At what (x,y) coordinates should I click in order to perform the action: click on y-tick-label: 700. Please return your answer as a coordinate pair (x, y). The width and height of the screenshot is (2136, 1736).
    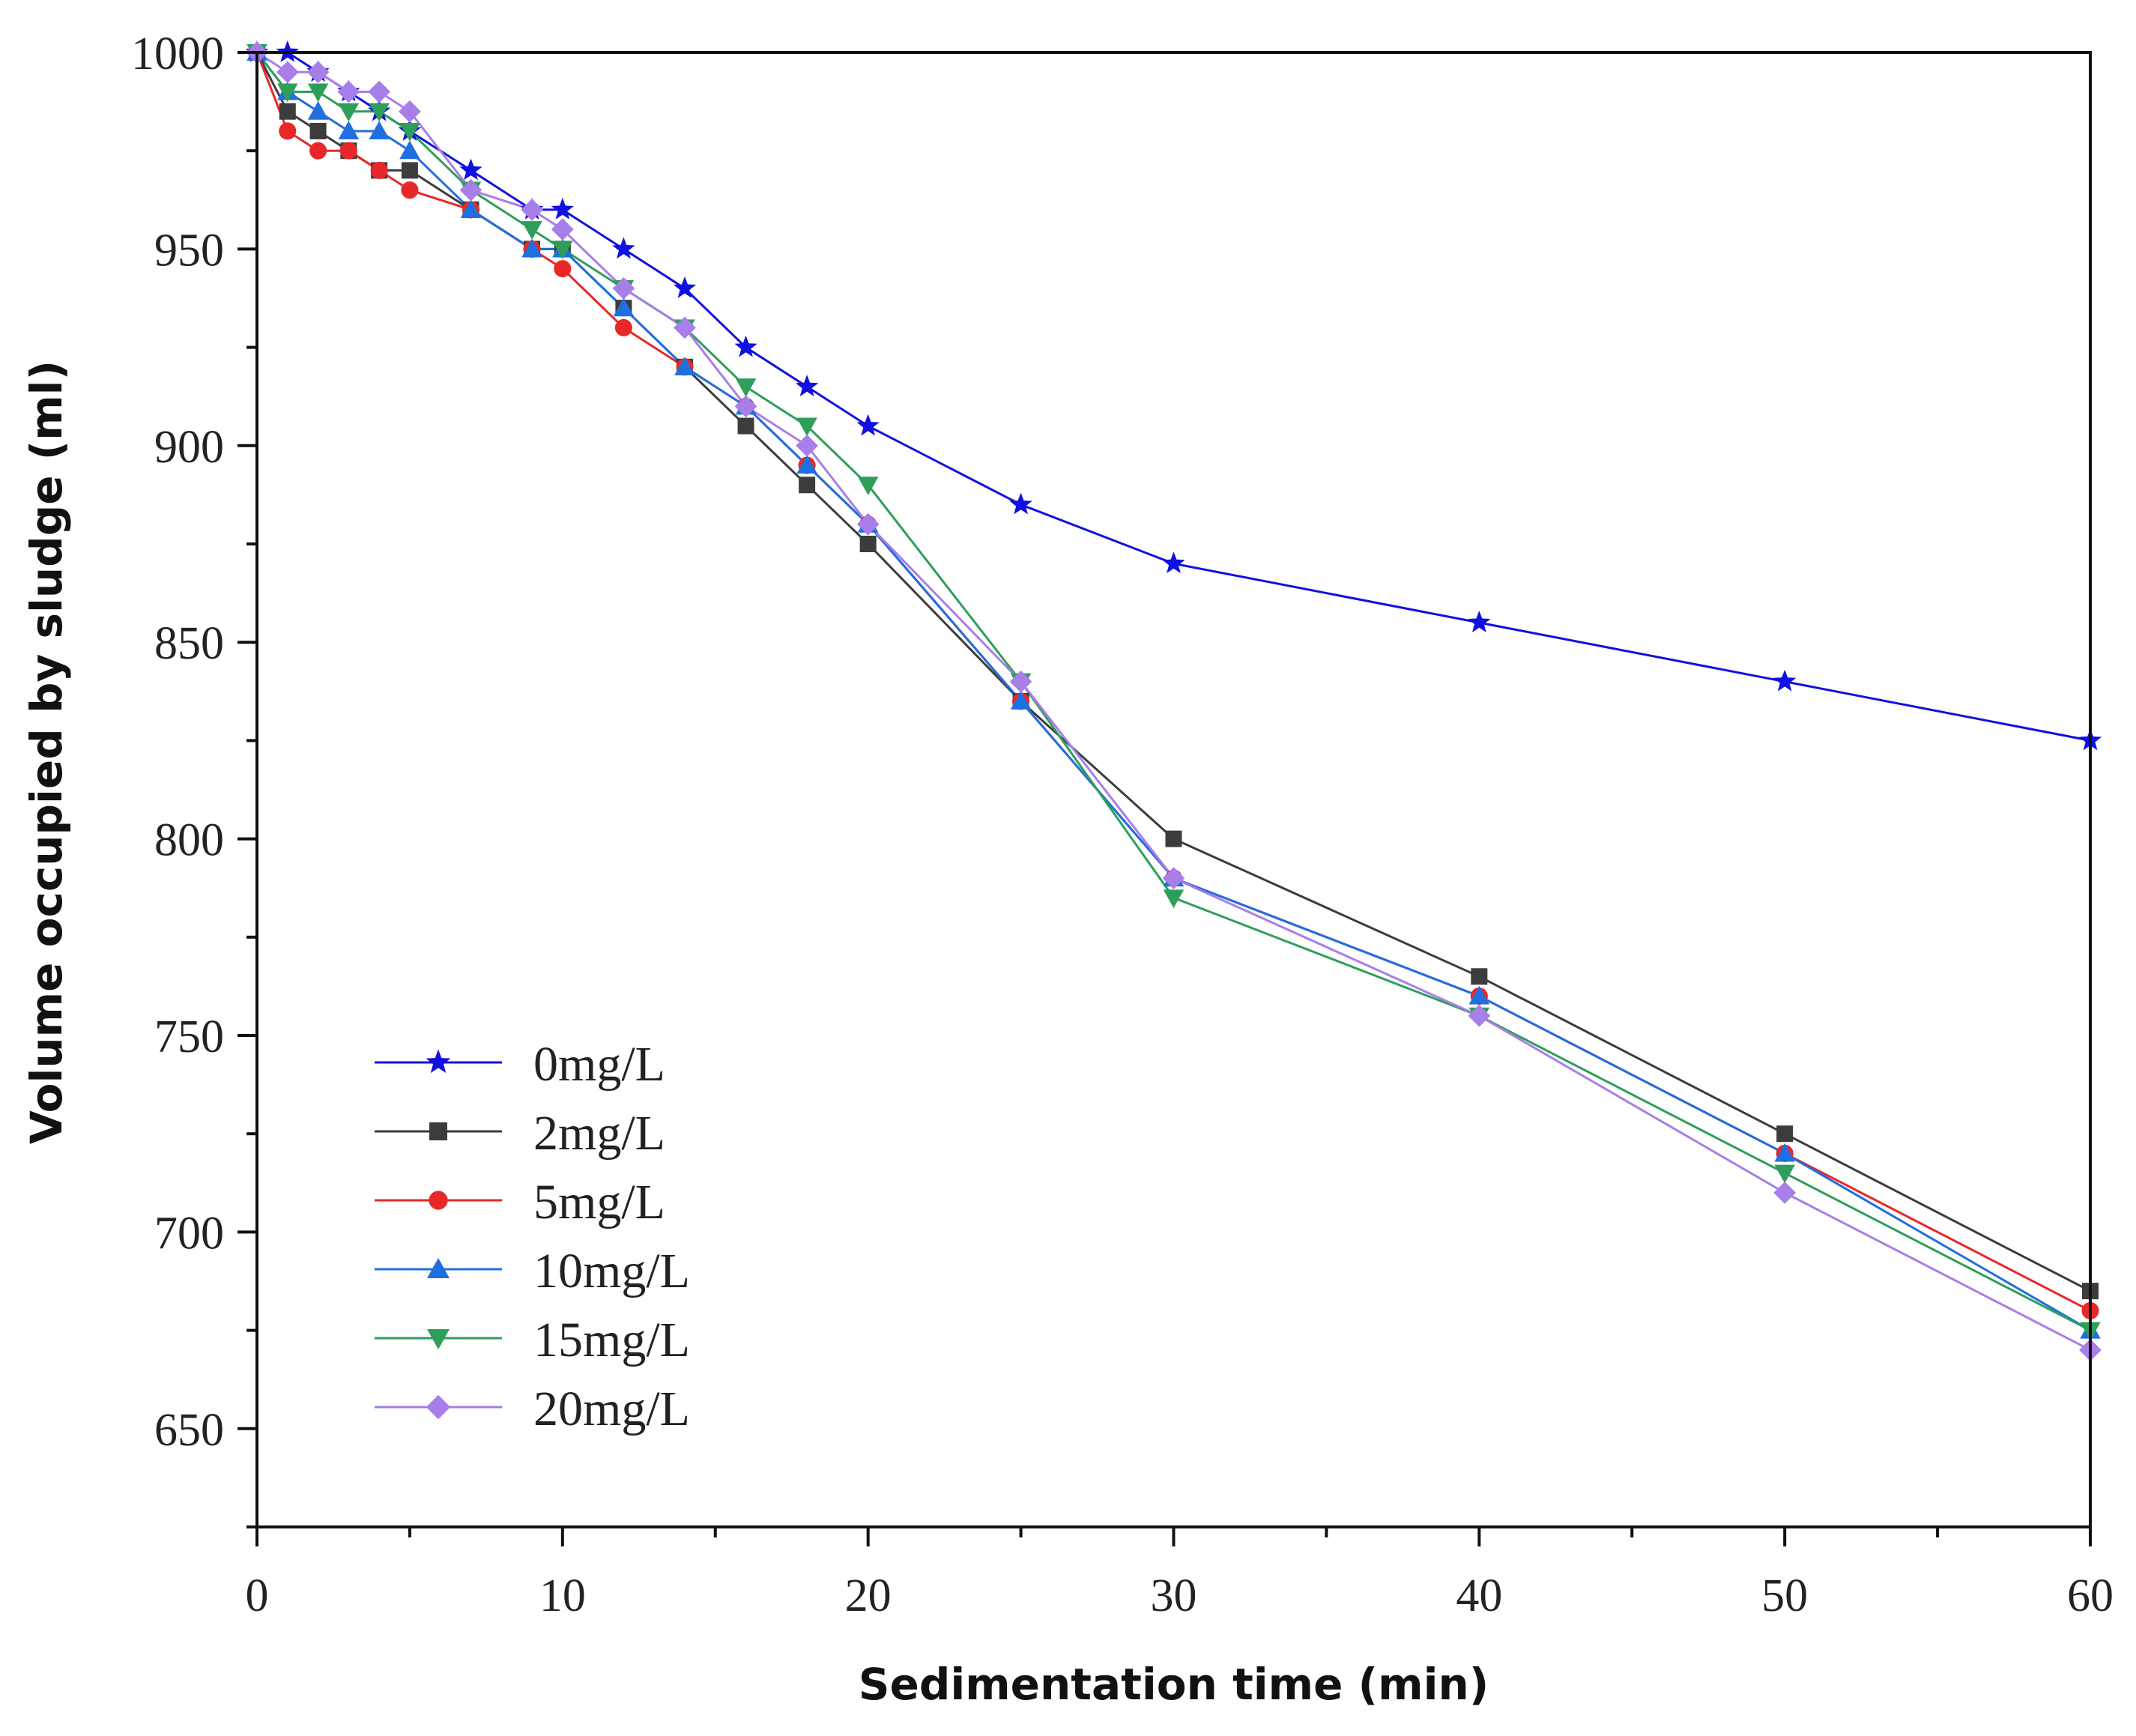
    Looking at the image, I should click on (189, 1233).